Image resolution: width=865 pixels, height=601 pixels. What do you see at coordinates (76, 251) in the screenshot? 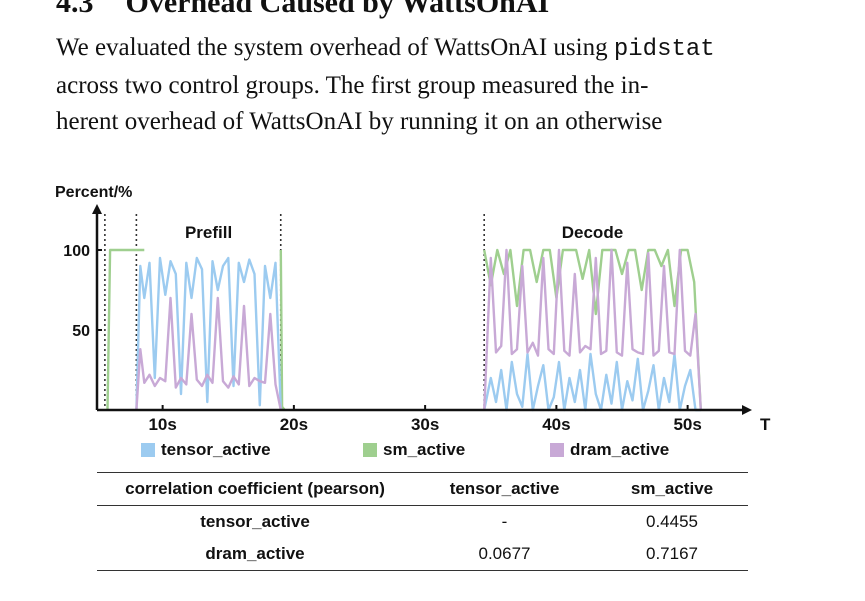
I see `y-tick-label: 100` at bounding box center [76, 251].